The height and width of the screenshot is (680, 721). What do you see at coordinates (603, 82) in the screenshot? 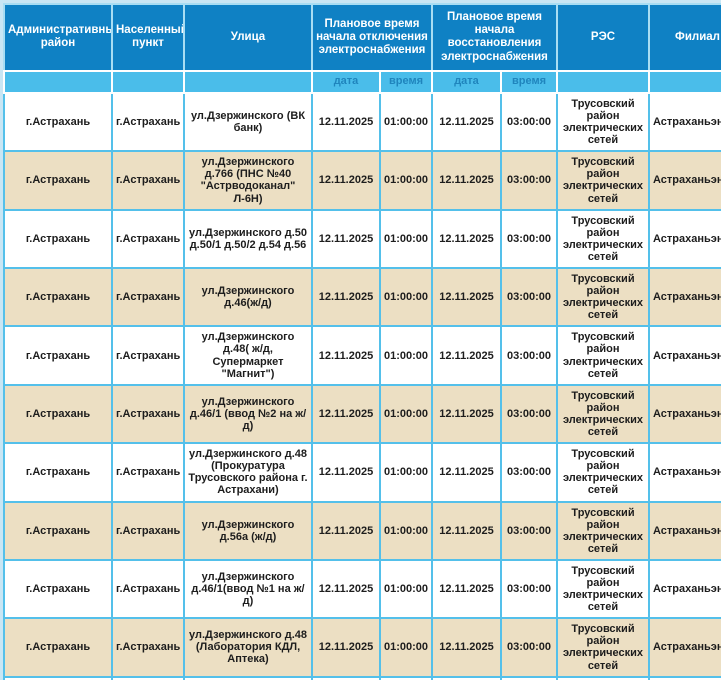
I see `subheader-spacer-res` at bounding box center [603, 82].